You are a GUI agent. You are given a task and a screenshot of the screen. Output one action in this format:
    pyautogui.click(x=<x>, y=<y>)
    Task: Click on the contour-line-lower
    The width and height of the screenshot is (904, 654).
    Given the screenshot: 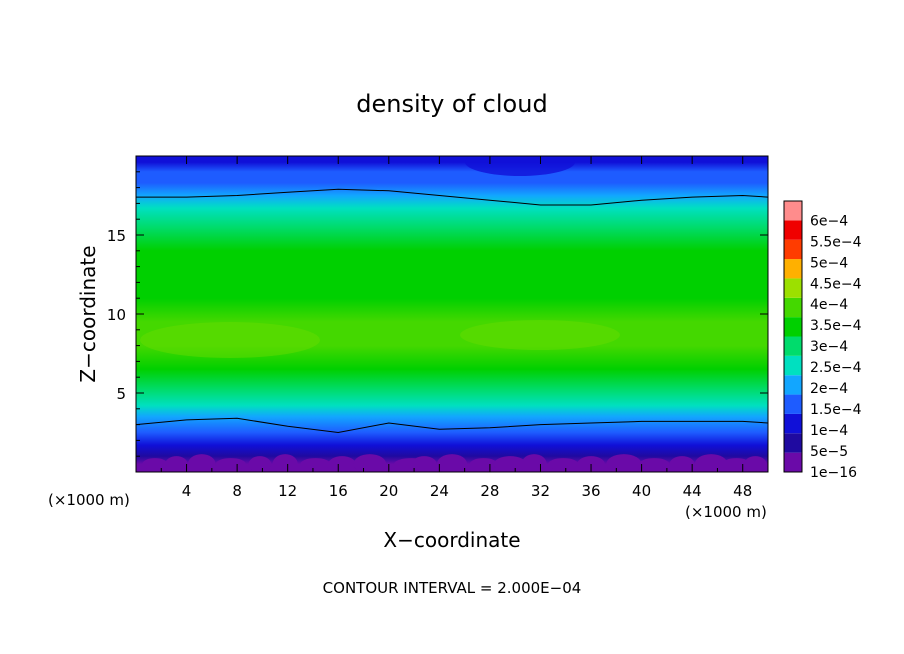 What is the action you would take?
    pyautogui.click(x=452, y=425)
    